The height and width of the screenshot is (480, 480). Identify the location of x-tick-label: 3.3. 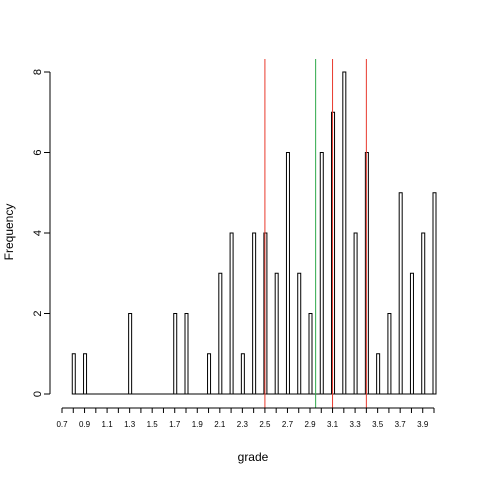
(356, 424).